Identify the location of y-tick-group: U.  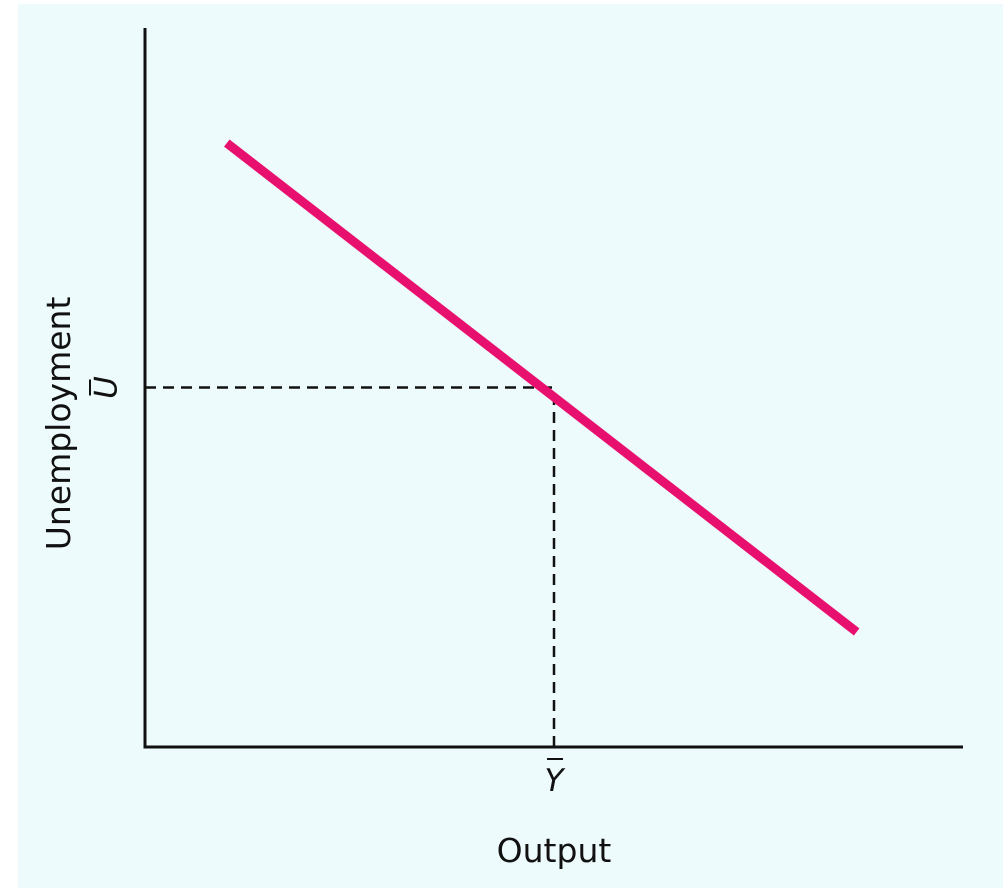
(107, 387).